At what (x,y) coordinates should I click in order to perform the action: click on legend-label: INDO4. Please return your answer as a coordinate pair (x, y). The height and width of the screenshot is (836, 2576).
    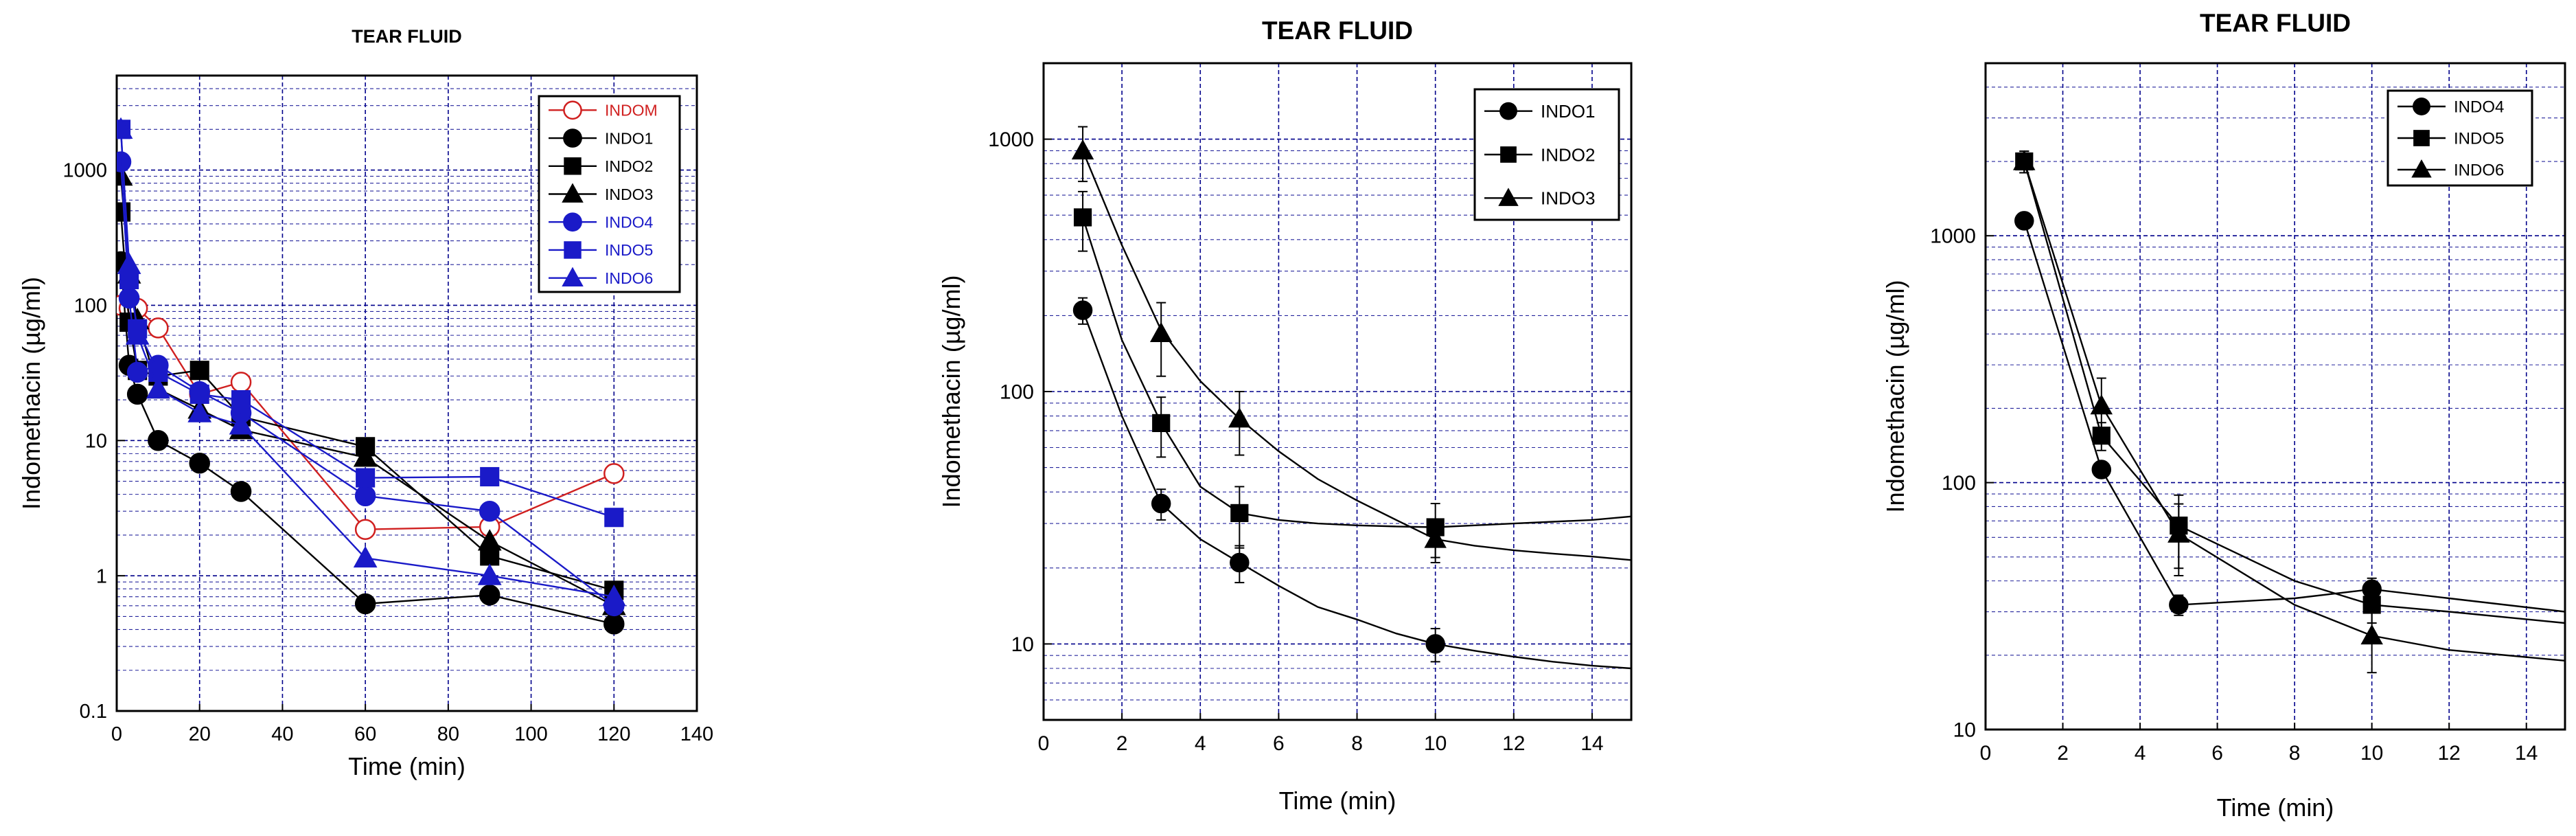
    Looking at the image, I should click on (629, 222).